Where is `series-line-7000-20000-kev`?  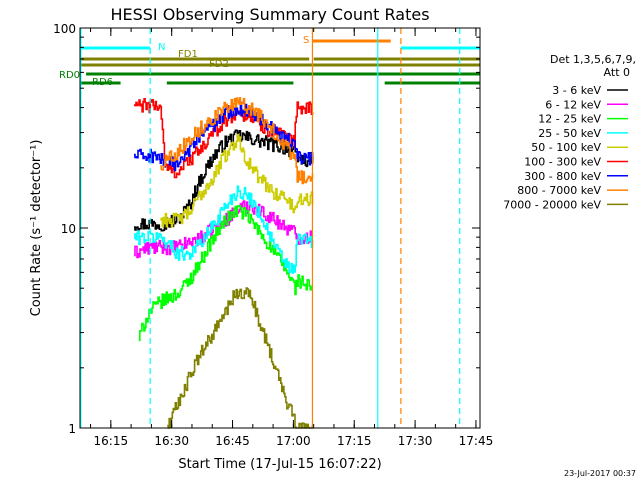 series-line-7000-20000-kev is located at coordinates (240, 358).